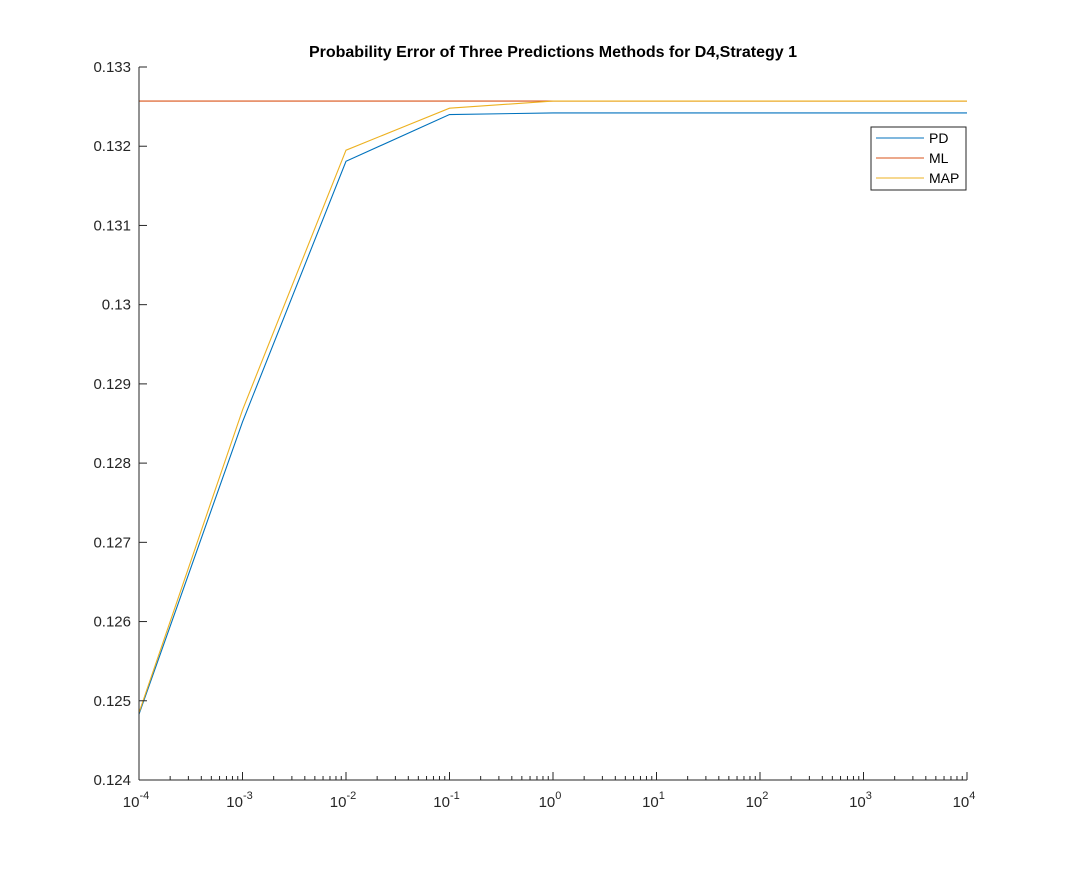 Image resolution: width=1068 pixels, height=876 pixels. I want to click on y-tick-label: 0.131, so click(112, 225).